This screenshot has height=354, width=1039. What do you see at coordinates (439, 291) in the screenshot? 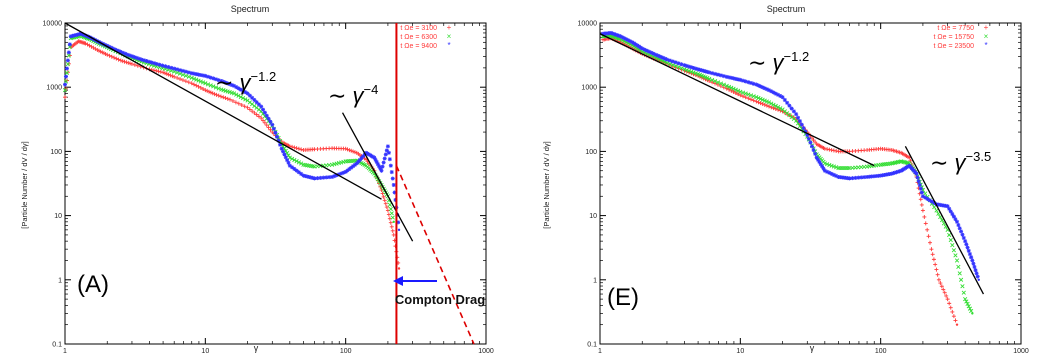
I see `compton-drag-annotation: Compton Drag` at bounding box center [439, 291].